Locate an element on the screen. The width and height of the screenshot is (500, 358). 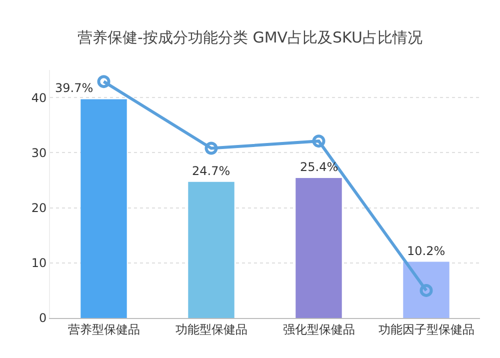
x-tick-label: 功能型保健品 is located at coordinates (211, 329).